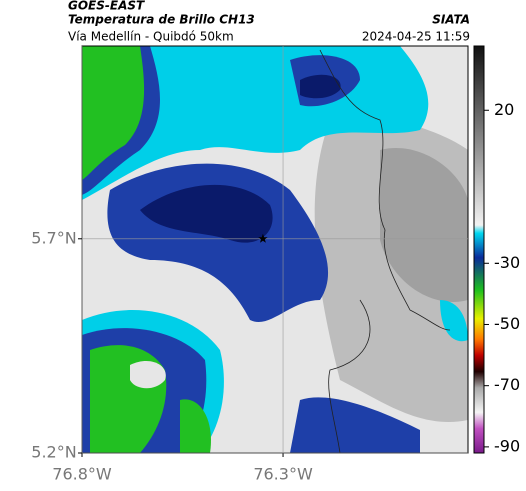 The height and width of the screenshot is (491, 526). Describe the element at coordinates (451, 20) in the screenshot. I see `brand: SIATA` at that location.